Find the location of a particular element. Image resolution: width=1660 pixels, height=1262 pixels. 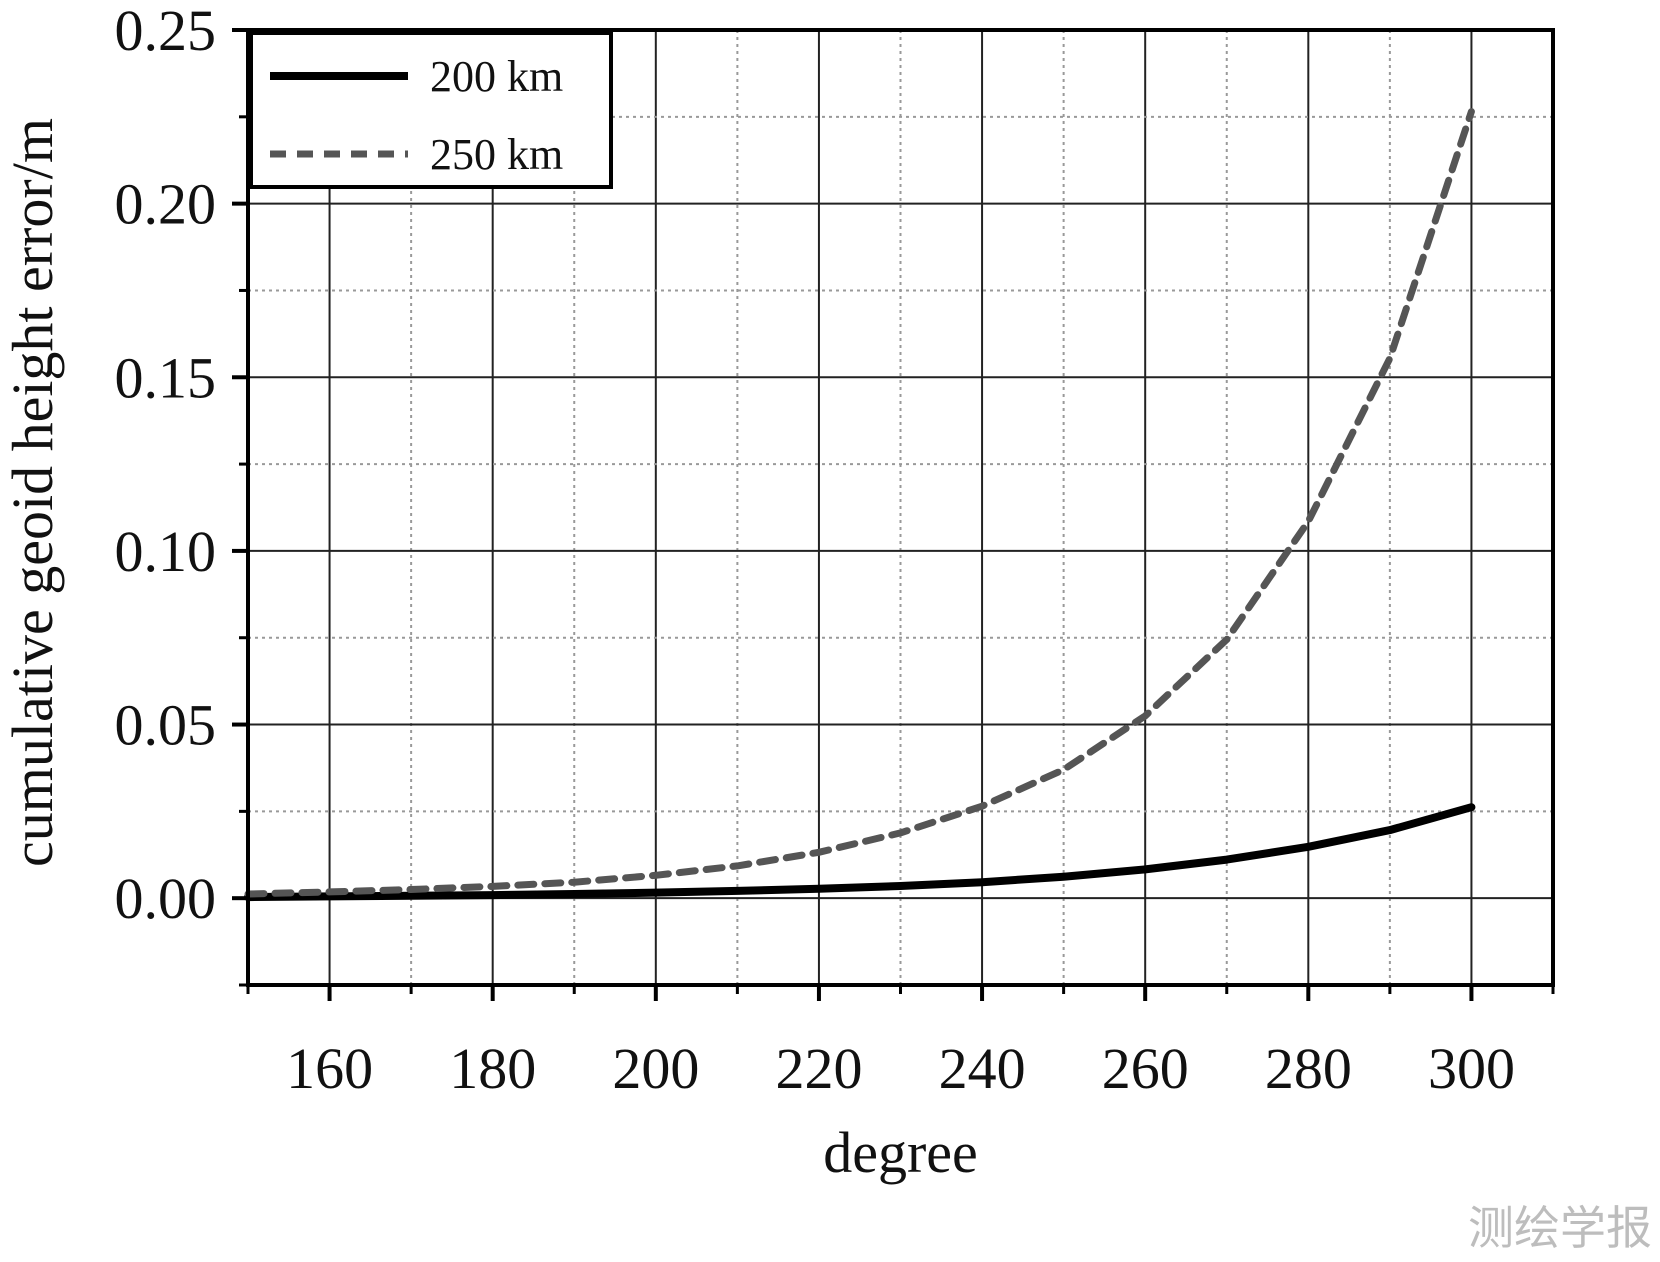

y-tick-label: 0.00 is located at coordinates (166, 898).